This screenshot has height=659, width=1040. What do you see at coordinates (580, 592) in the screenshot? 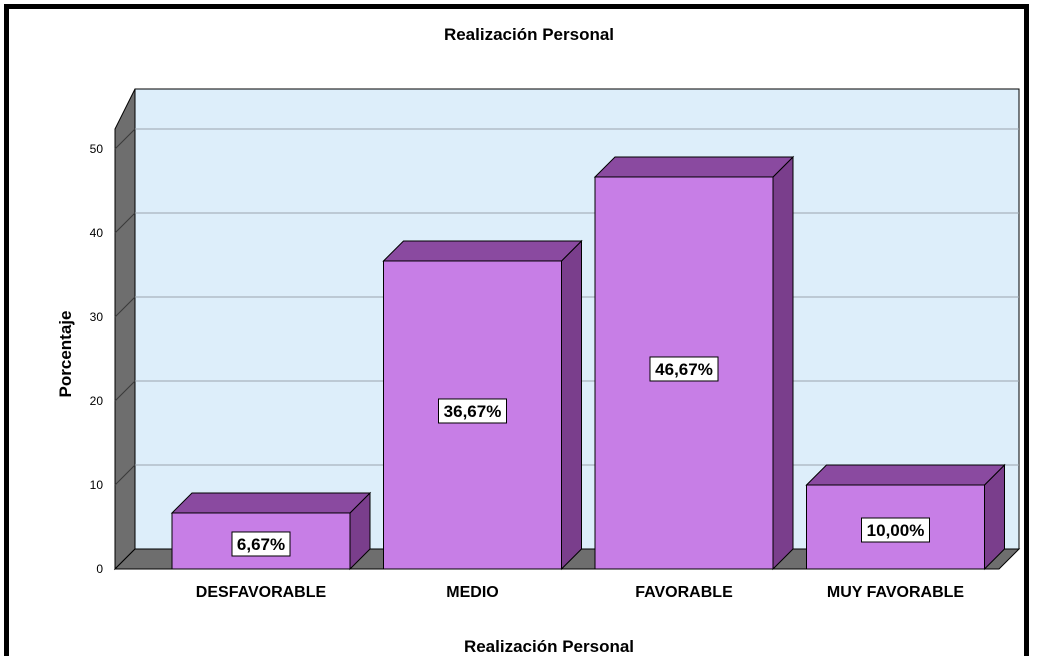
I see `x-axis-categories: DESFAVORABLE MEDIO FAVORABLE MUY FAVORABLE` at bounding box center [580, 592].